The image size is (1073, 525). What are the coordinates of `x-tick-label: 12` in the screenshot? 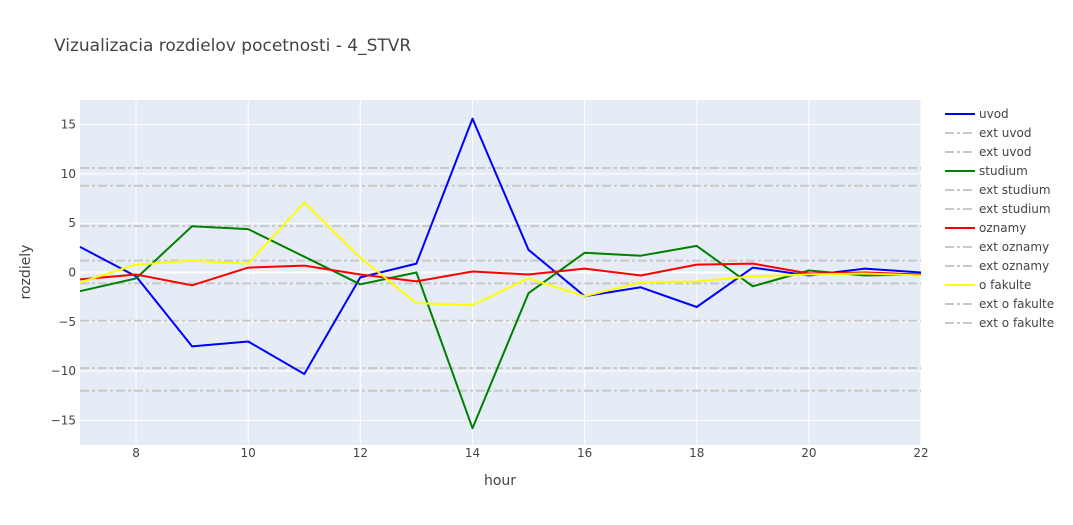 It's located at (360, 453).